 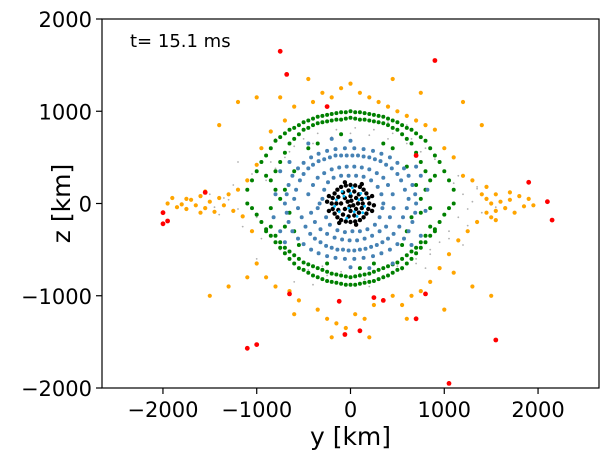 I want to click on y-tick-label: 2000, so click(x=65, y=20).